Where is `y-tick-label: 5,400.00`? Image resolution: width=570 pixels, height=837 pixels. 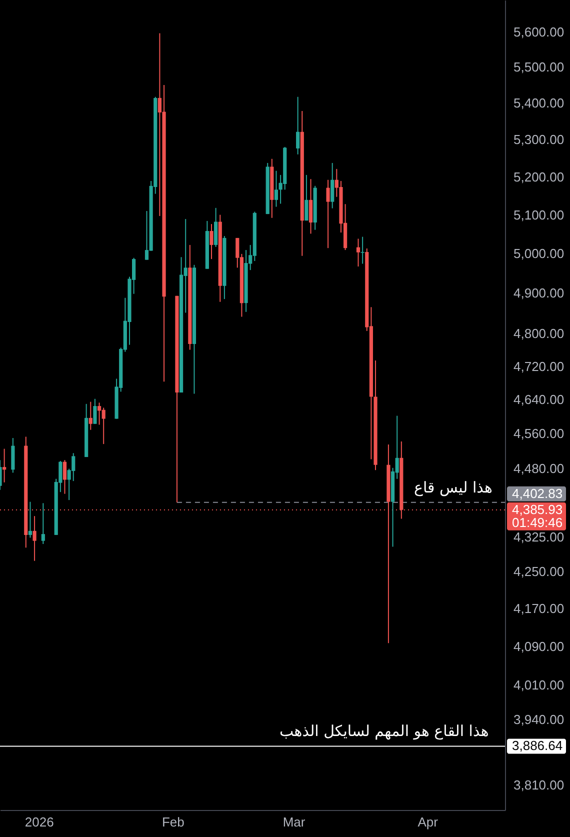 y-tick-label: 5,400.00 is located at coordinates (539, 103).